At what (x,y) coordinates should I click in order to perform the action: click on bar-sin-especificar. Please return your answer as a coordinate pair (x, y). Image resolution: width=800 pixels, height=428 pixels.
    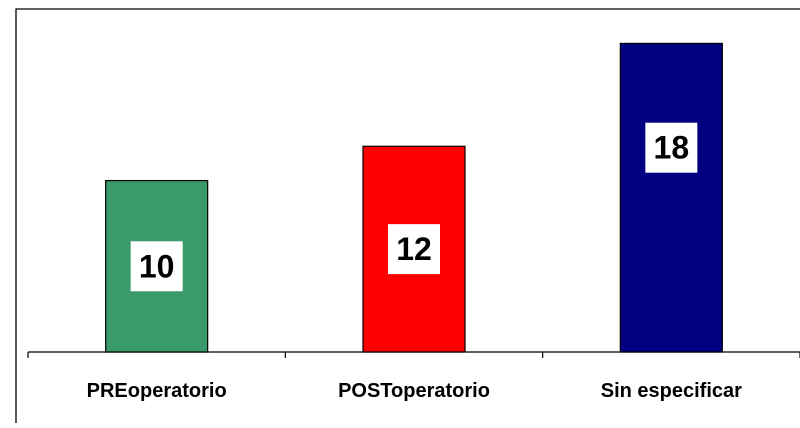
    Looking at the image, I should click on (671, 197).